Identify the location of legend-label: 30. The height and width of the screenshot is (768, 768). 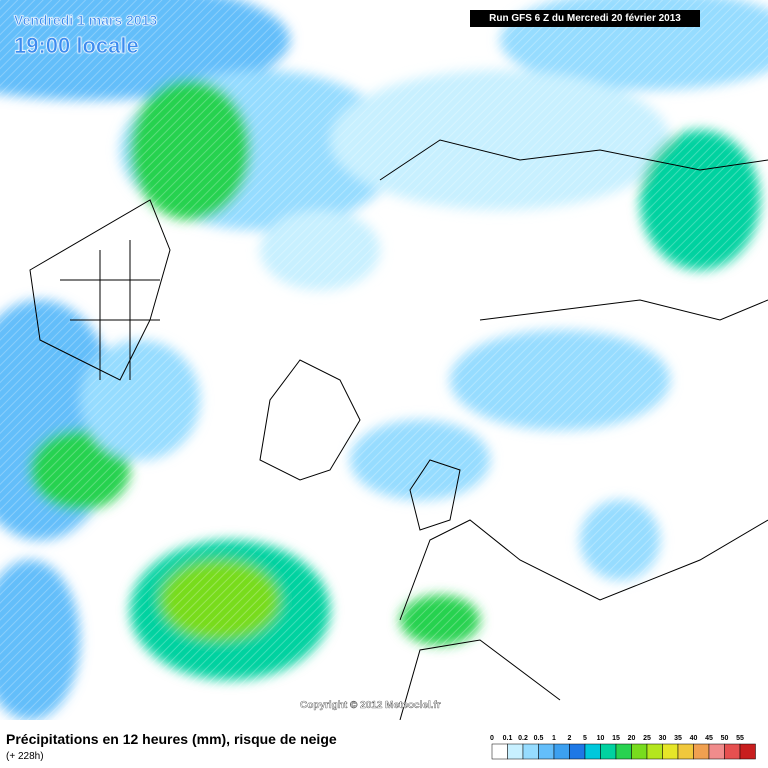
(663, 738).